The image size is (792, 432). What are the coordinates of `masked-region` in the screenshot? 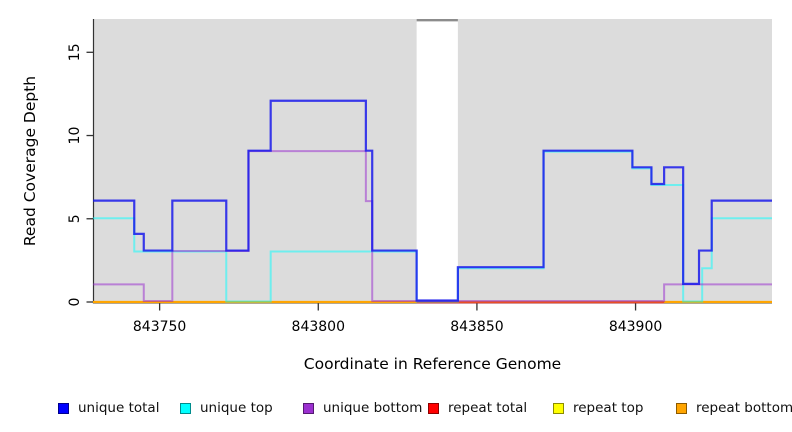 It's located at (437, 161).